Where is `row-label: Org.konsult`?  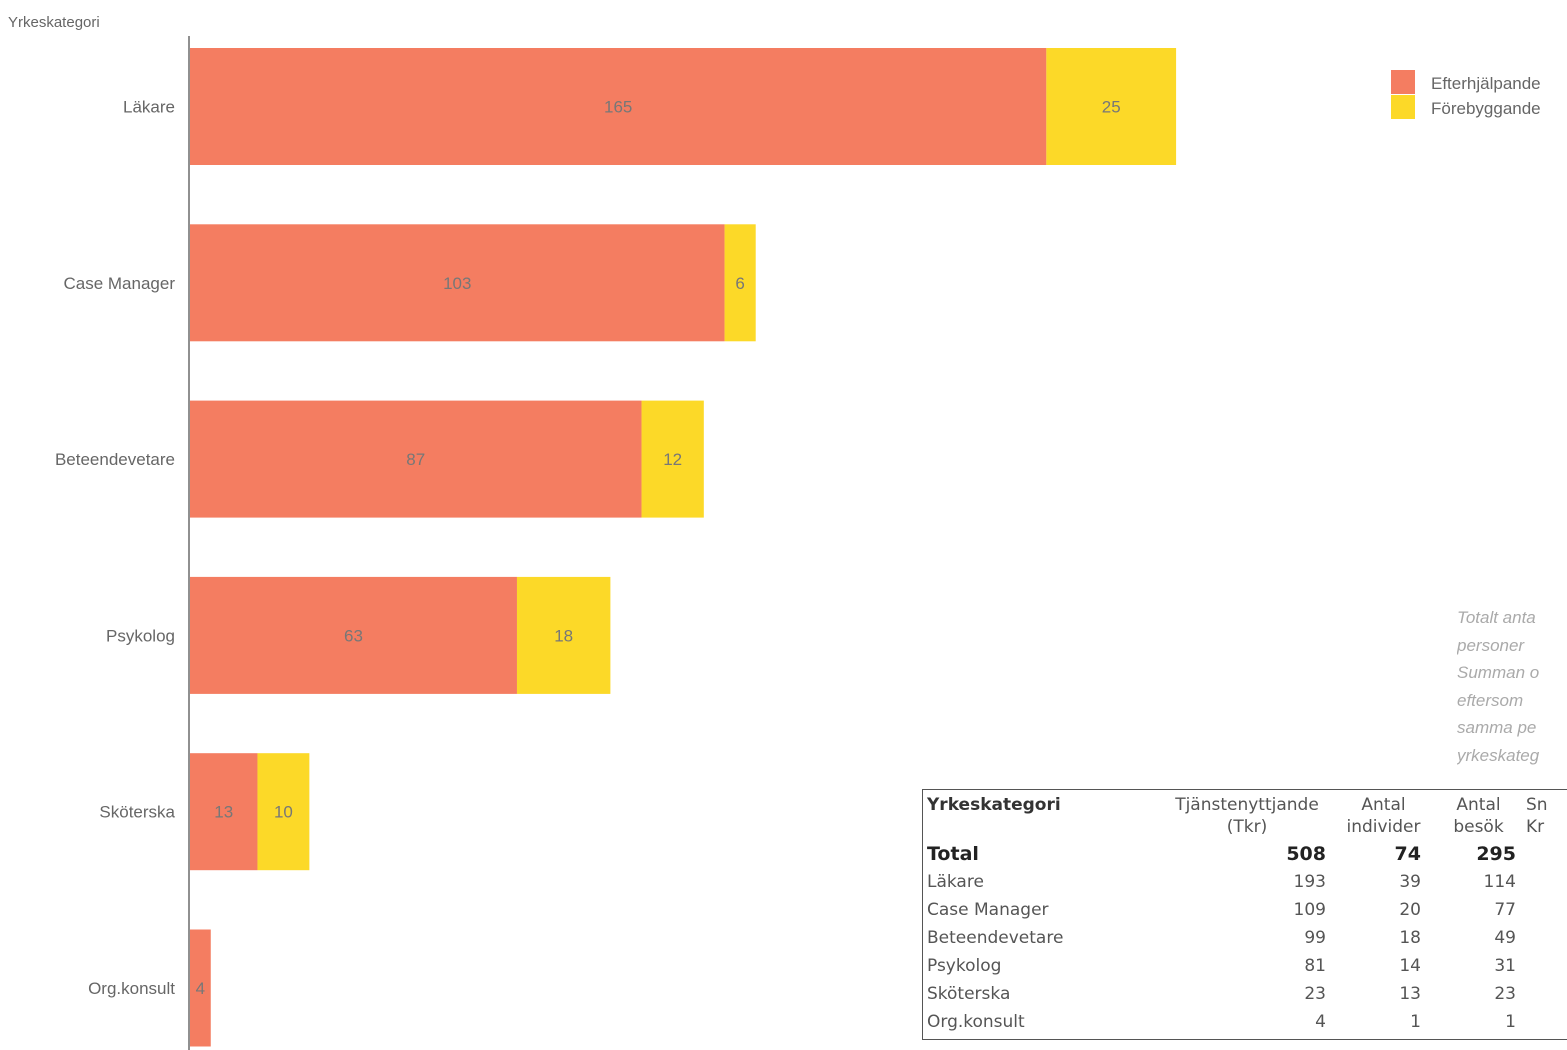 row-label: Org.konsult is located at coordinates (976, 1022).